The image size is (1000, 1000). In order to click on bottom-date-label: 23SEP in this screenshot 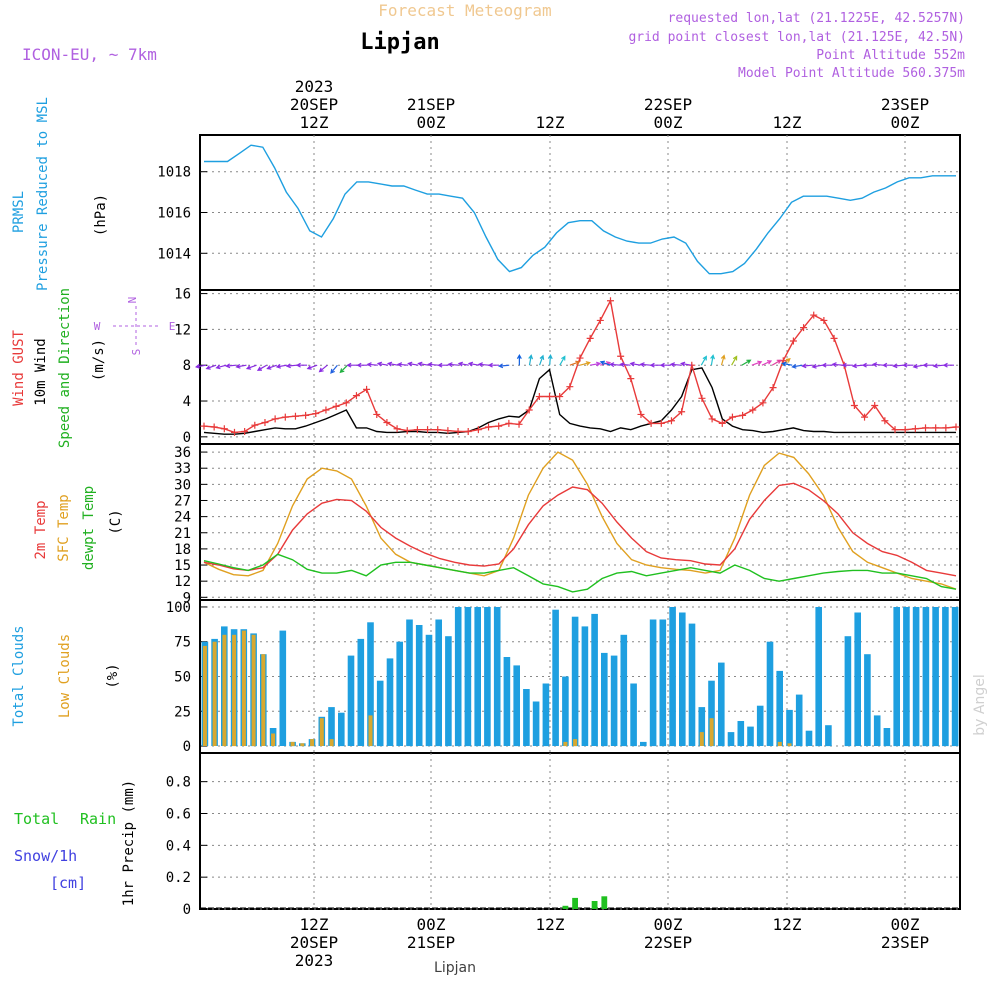, I will do `click(905, 942)`.